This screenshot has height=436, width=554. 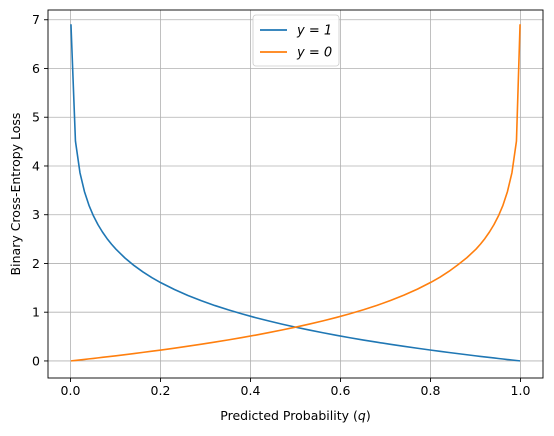 What do you see at coordinates (36, 214) in the screenshot?
I see `y-tick-label: 3` at bounding box center [36, 214].